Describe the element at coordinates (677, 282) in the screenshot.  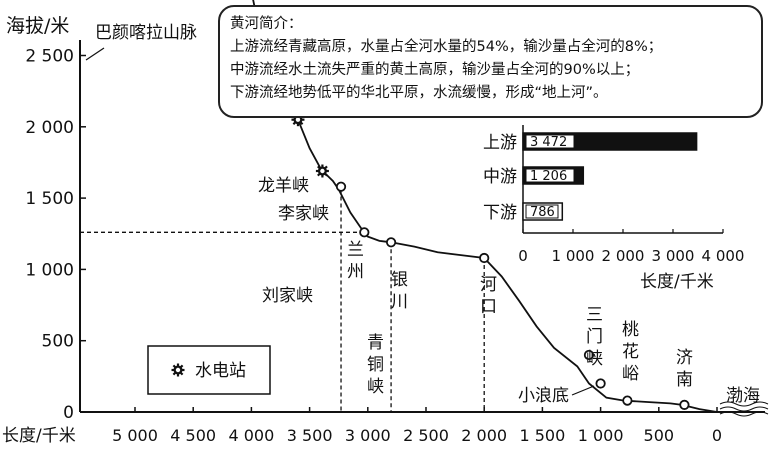
I see `bar-x-axis-title: 长度/千米` at that location.